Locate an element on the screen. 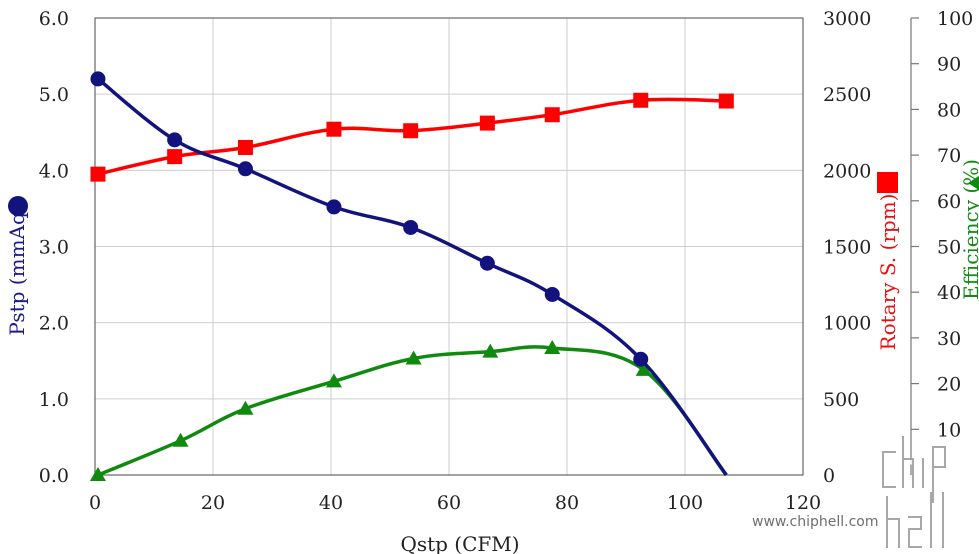  left-axis-title: Pstp (mmAq) is located at coordinates (17, 266).